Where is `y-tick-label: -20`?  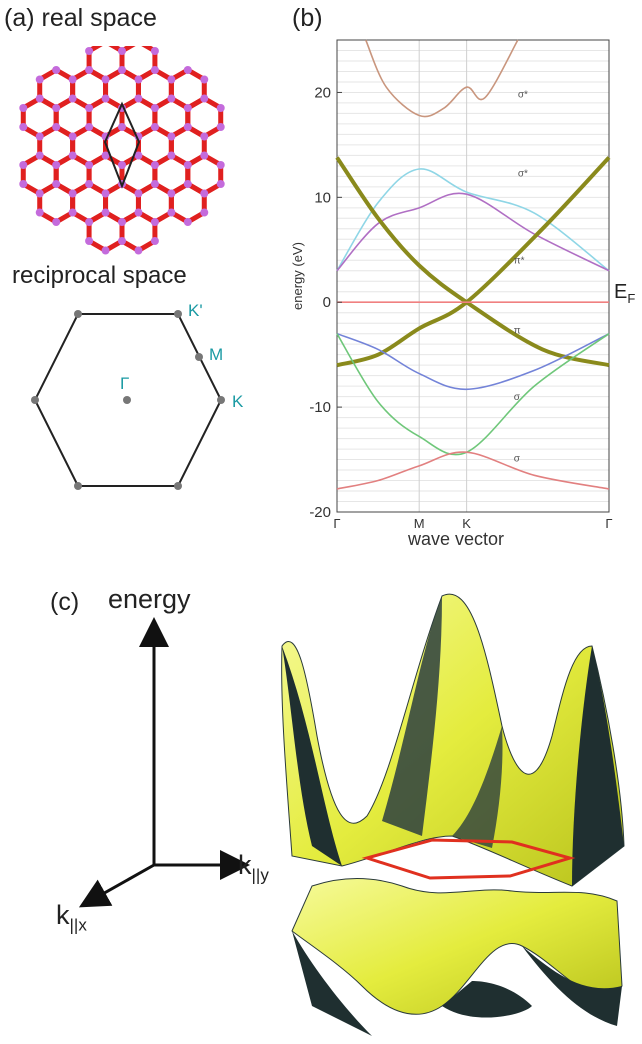
y-tick-label: -20 is located at coordinates (320, 512).